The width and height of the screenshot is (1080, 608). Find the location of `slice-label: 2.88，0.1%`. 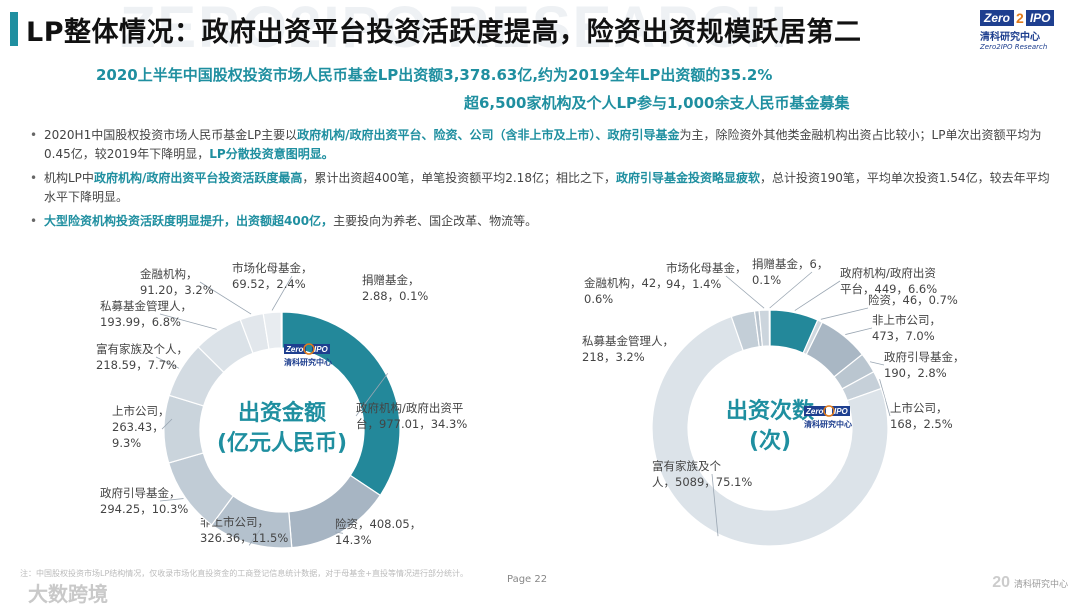

slice-label: 2.88，0.1% is located at coordinates (395, 296).